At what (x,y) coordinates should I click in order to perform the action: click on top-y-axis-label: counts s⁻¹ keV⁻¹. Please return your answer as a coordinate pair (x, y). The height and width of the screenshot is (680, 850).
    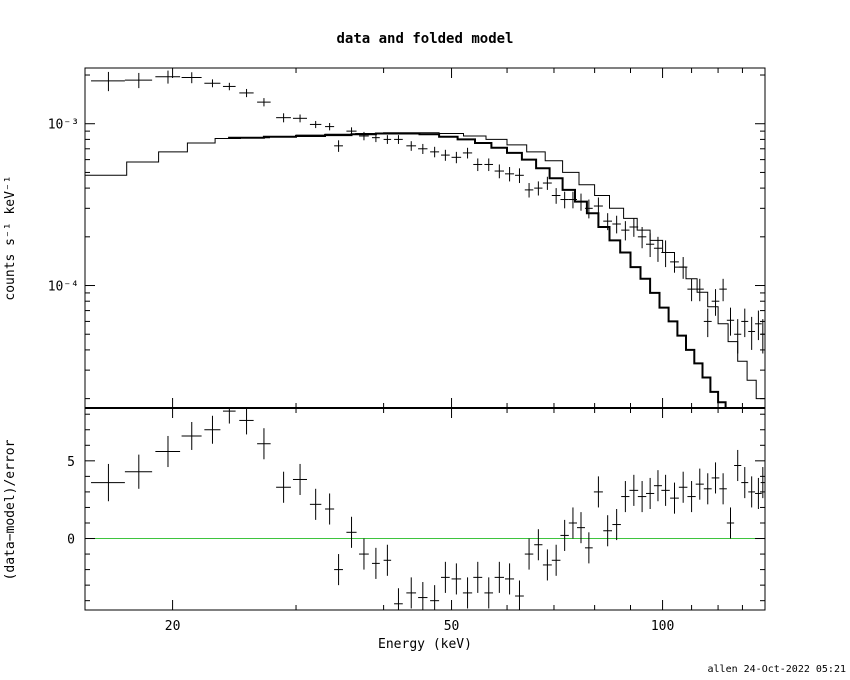
    Looking at the image, I should click on (10, 237).